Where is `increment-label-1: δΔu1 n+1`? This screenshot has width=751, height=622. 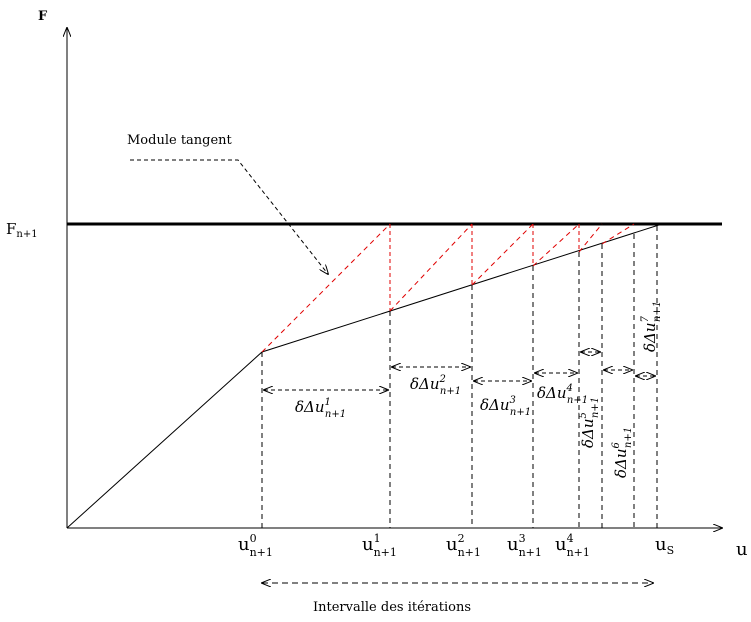 increment-label-1: δΔu1 n+1 is located at coordinates (320, 408).